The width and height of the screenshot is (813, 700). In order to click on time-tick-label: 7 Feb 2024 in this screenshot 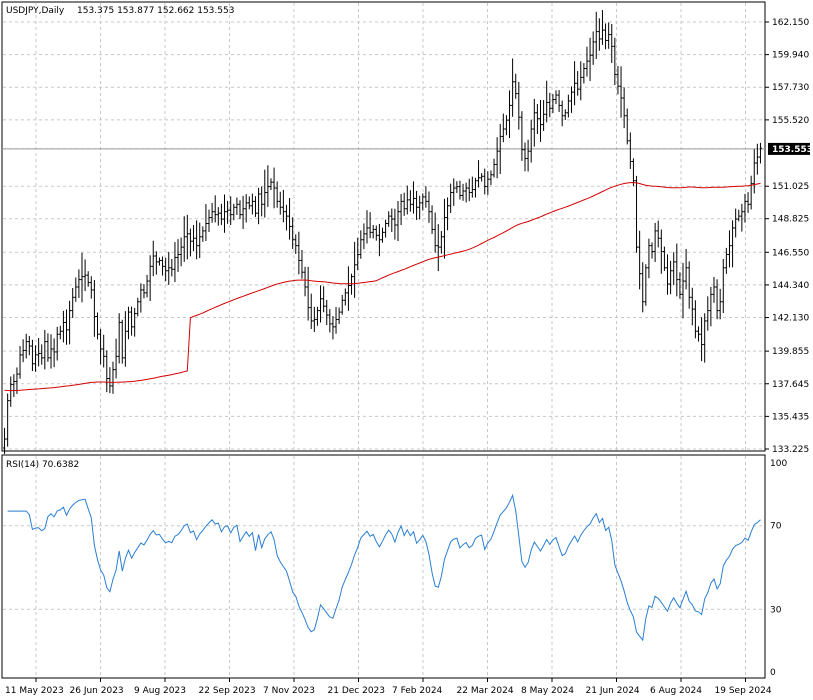, I will do `click(417, 691)`.